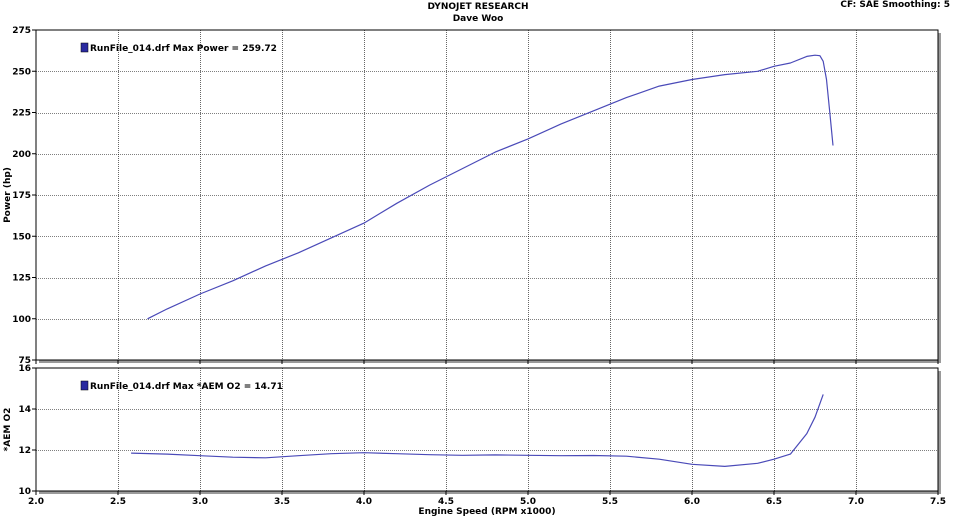 Image resolution: width=956 pixels, height=516 pixels. Describe the element at coordinates (477, 430) in the screenshot. I see `o2-series-line` at that location.